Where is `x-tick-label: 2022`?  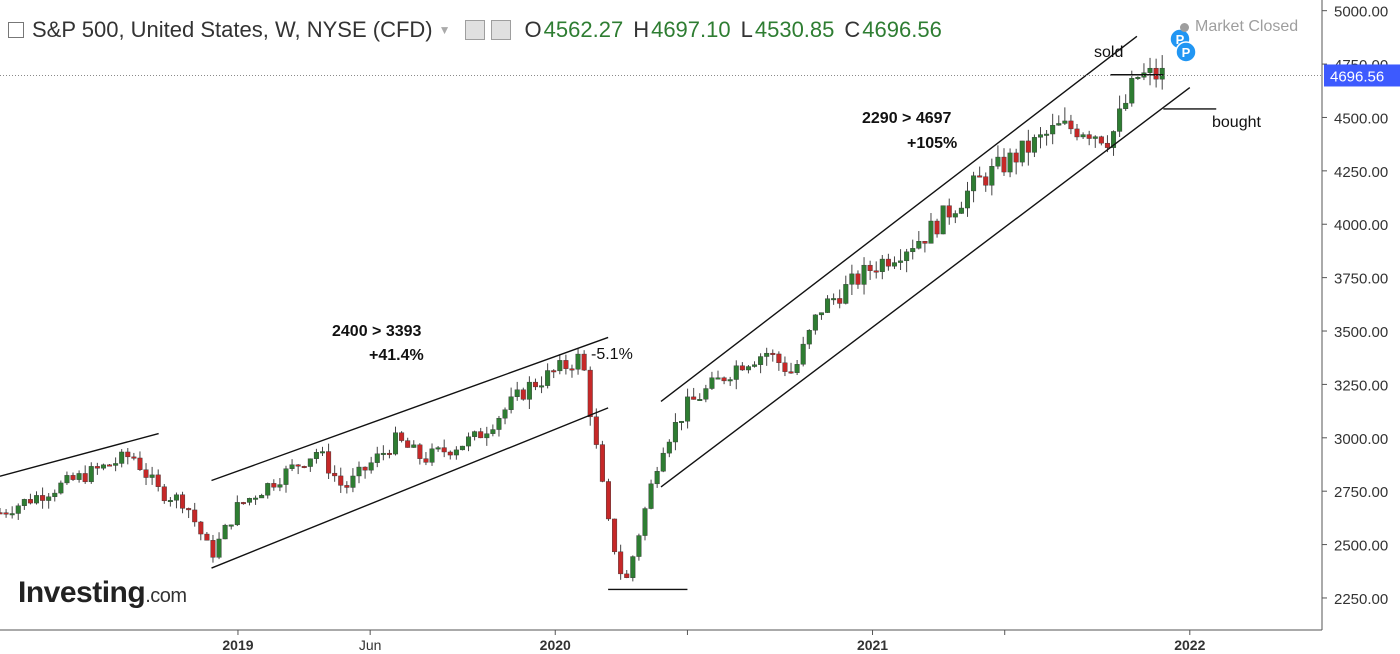 x-tick-label: 2022 is located at coordinates (1189, 645).